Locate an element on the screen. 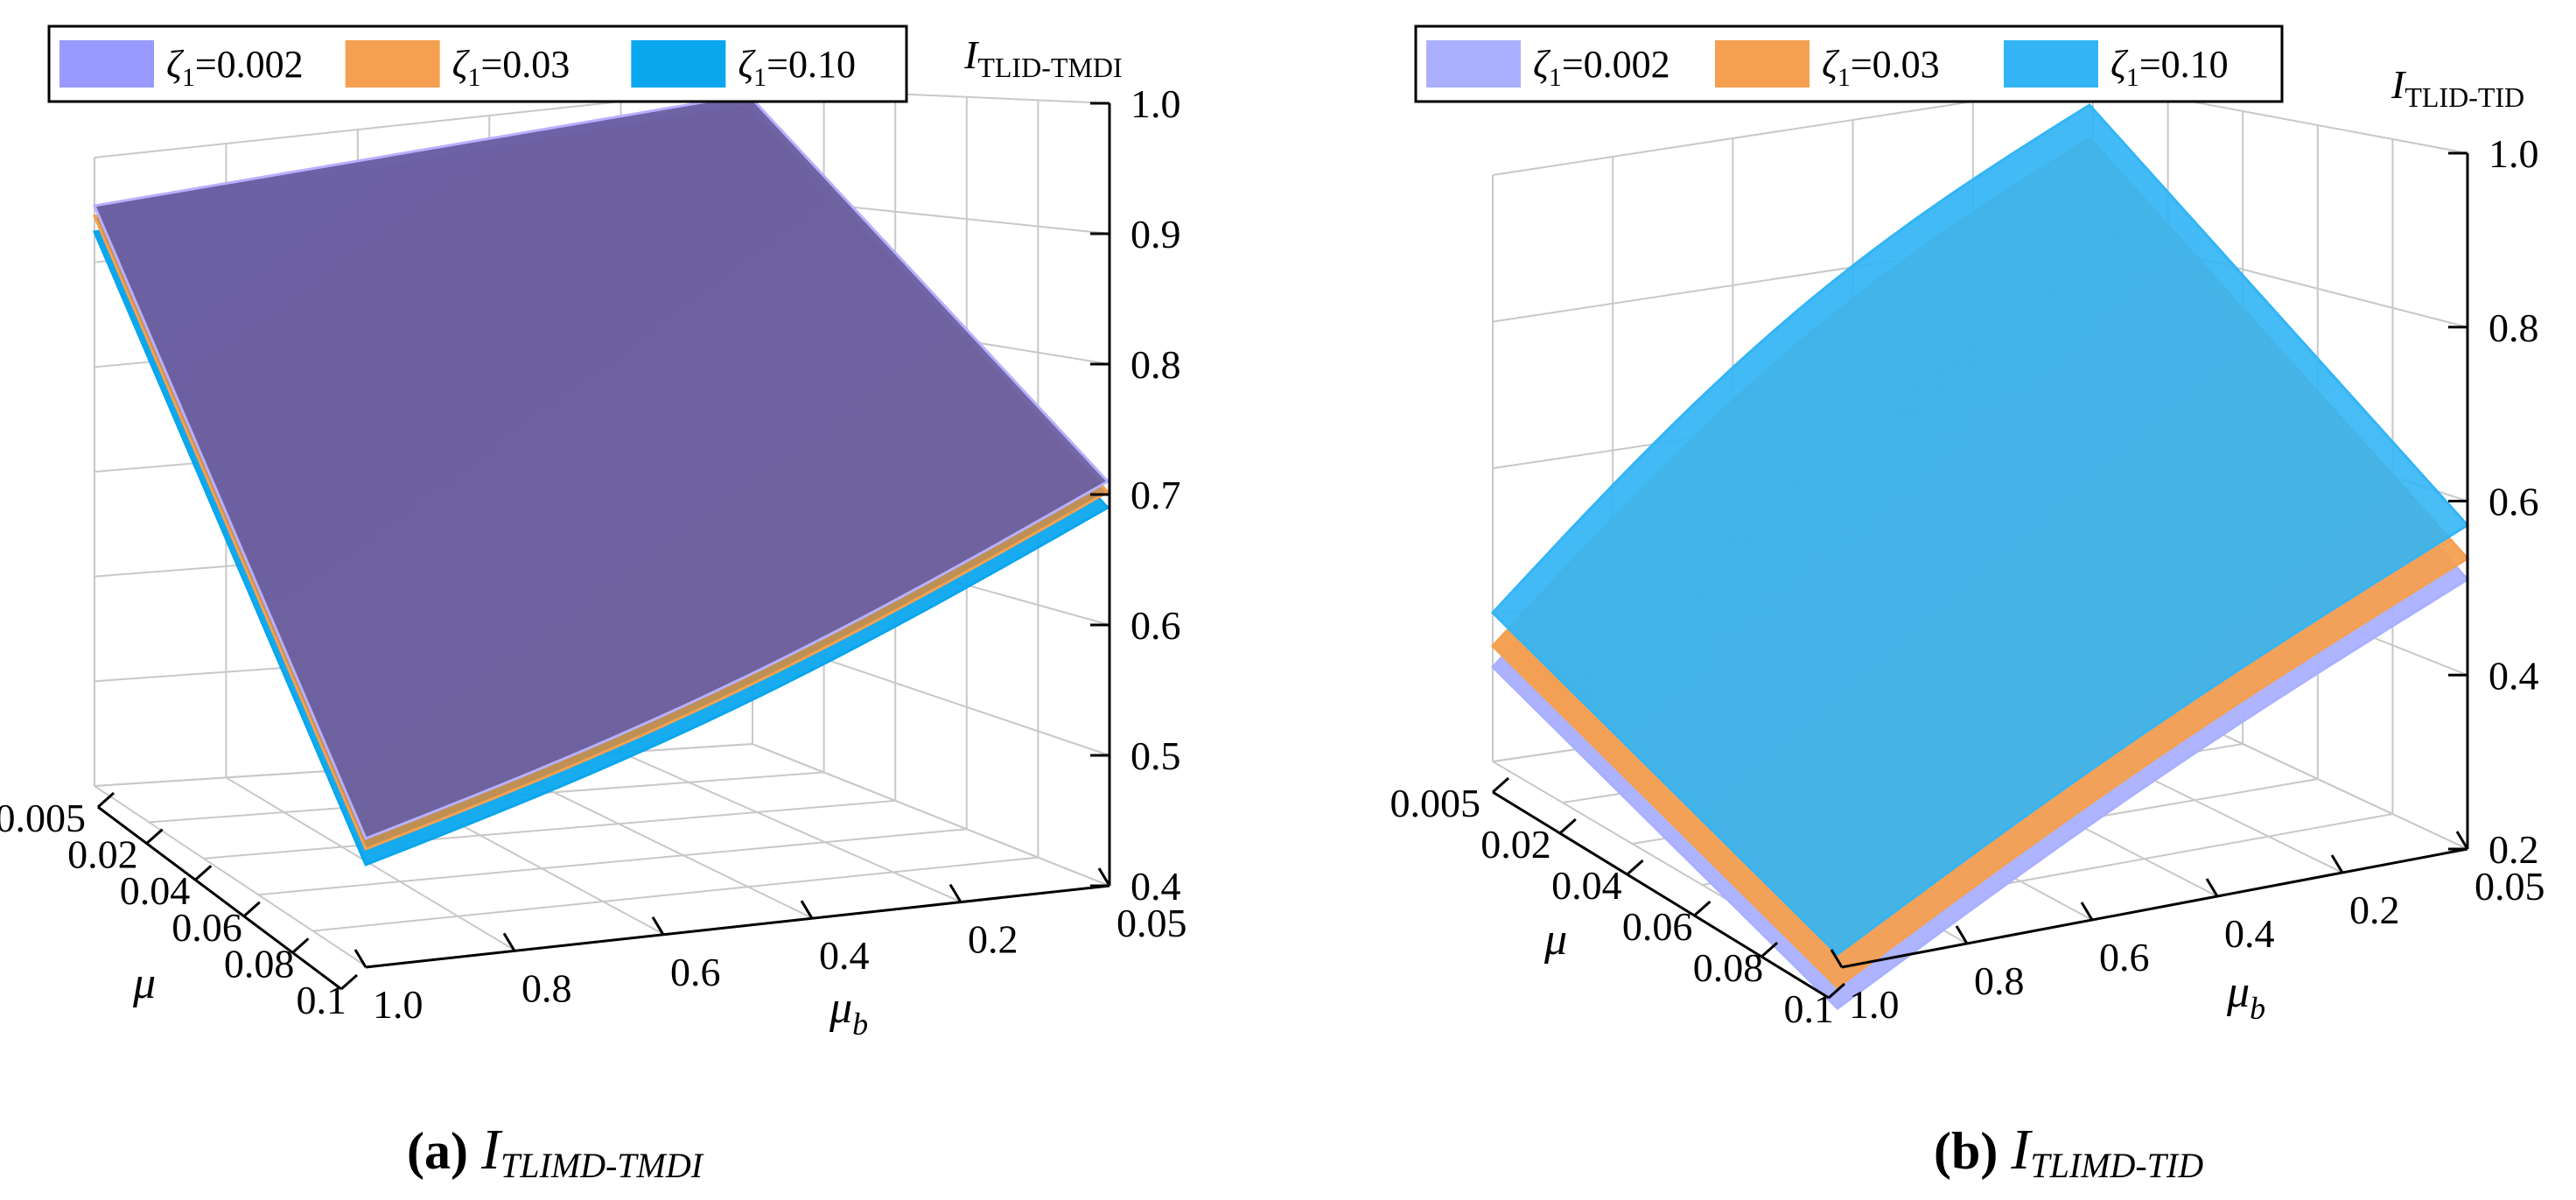 Image resolution: width=2576 pixels, height=1200 pixels. z-tick-label: 0.7 is located at coordinates (1155, 495).